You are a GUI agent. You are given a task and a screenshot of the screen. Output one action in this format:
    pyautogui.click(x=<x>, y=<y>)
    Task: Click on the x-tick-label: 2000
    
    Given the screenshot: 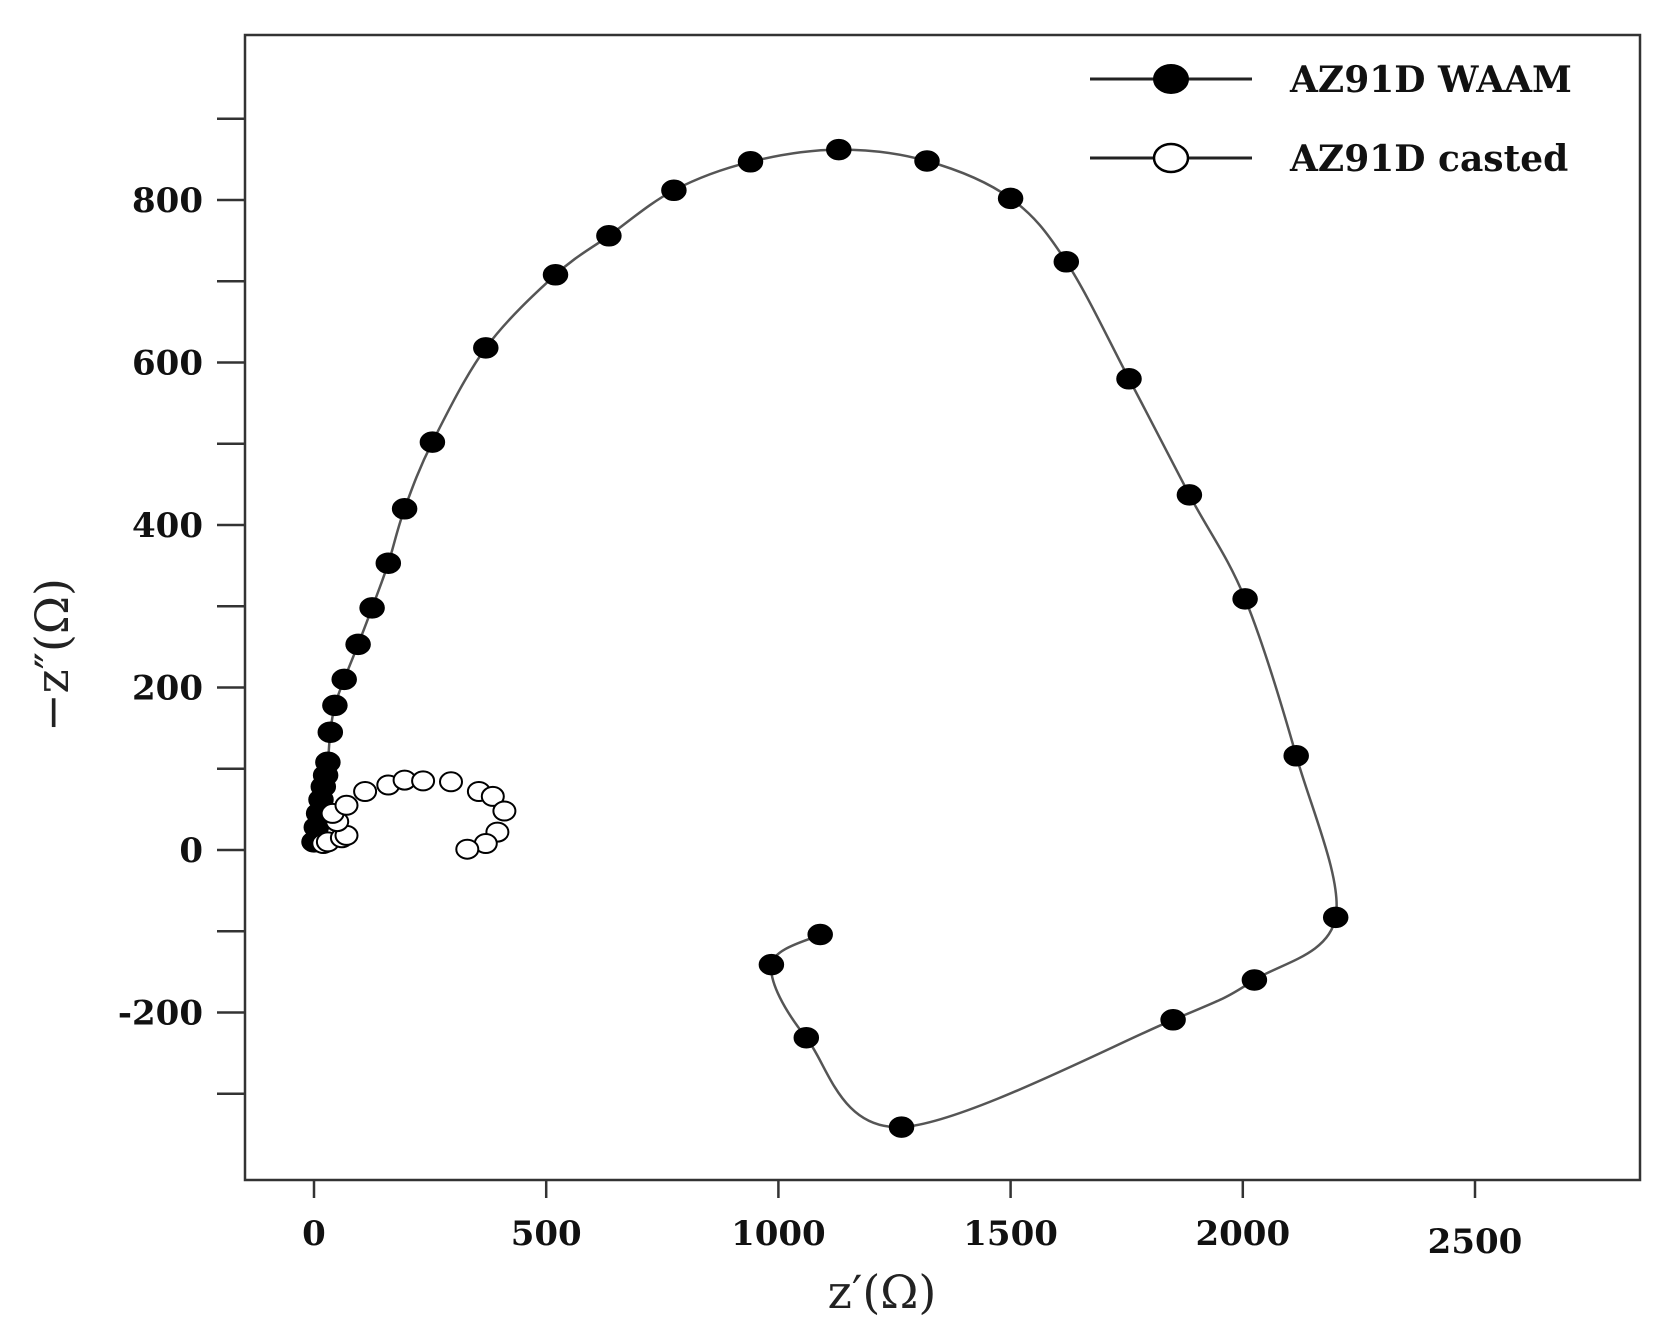 What is the action you would take?
    pyautogui.click(x=1242, y=1234)
    